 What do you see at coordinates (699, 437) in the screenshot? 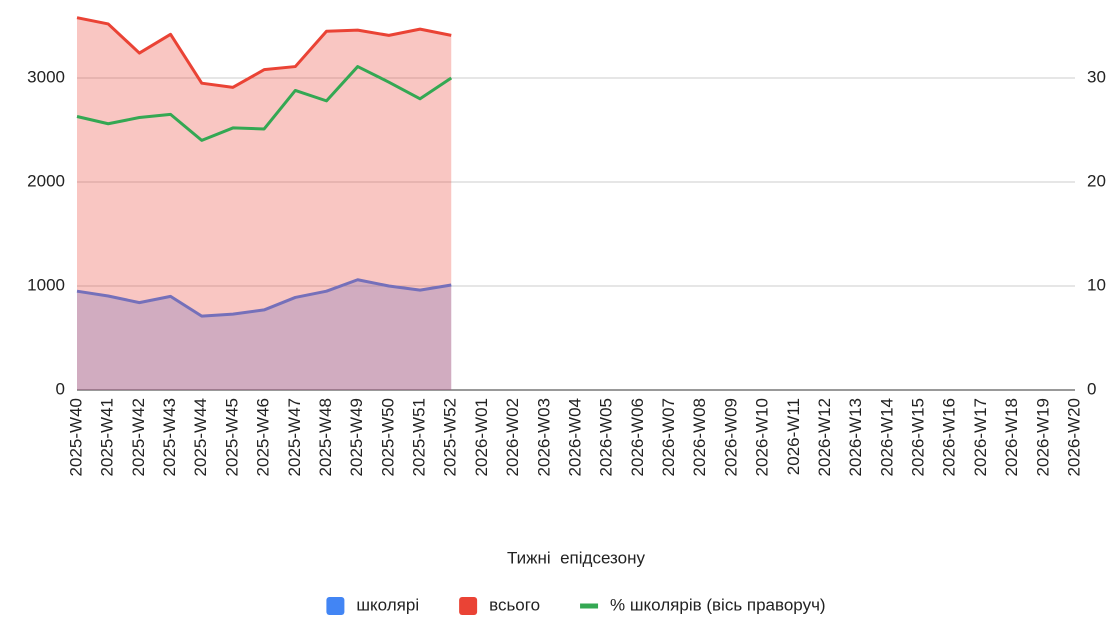
I see `x-tick-label: 2026-W08` at bounding box center [699, 437].